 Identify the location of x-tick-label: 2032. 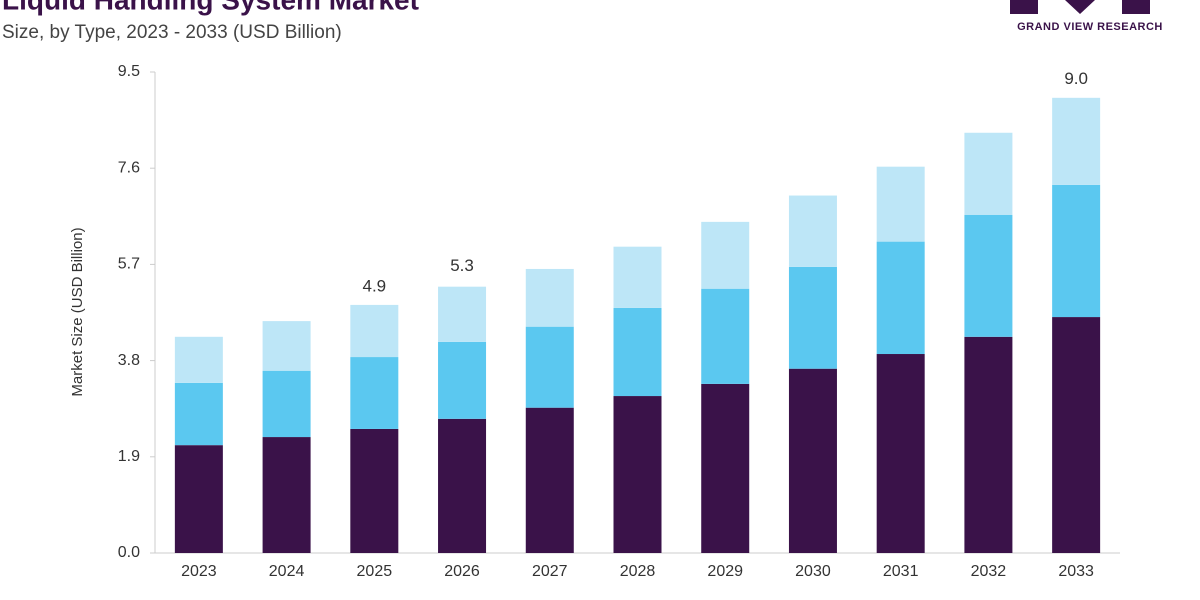
(989, 571).